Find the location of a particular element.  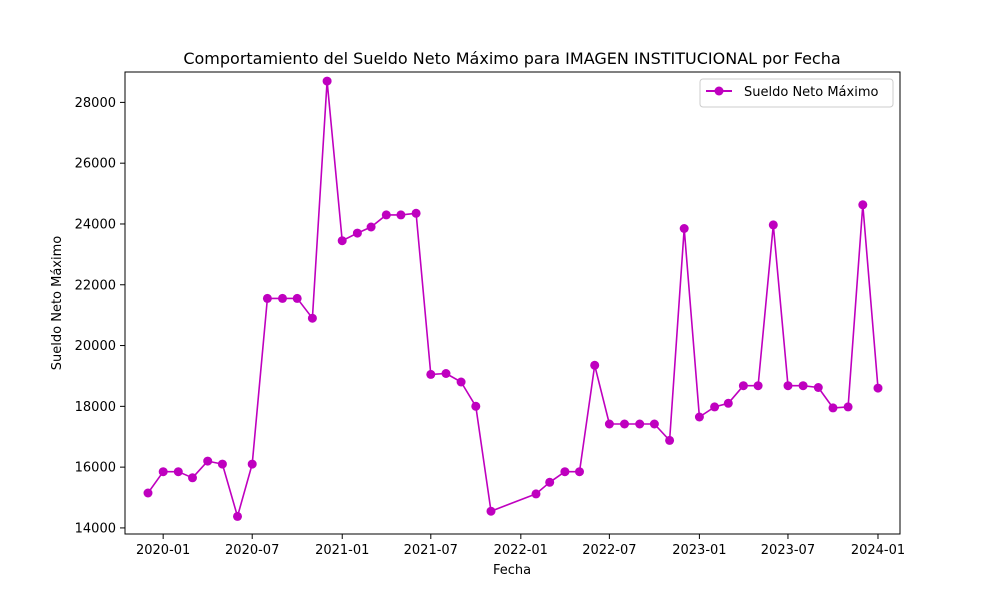

y-tick-label: 26000 is located at coordinates (95, 164).